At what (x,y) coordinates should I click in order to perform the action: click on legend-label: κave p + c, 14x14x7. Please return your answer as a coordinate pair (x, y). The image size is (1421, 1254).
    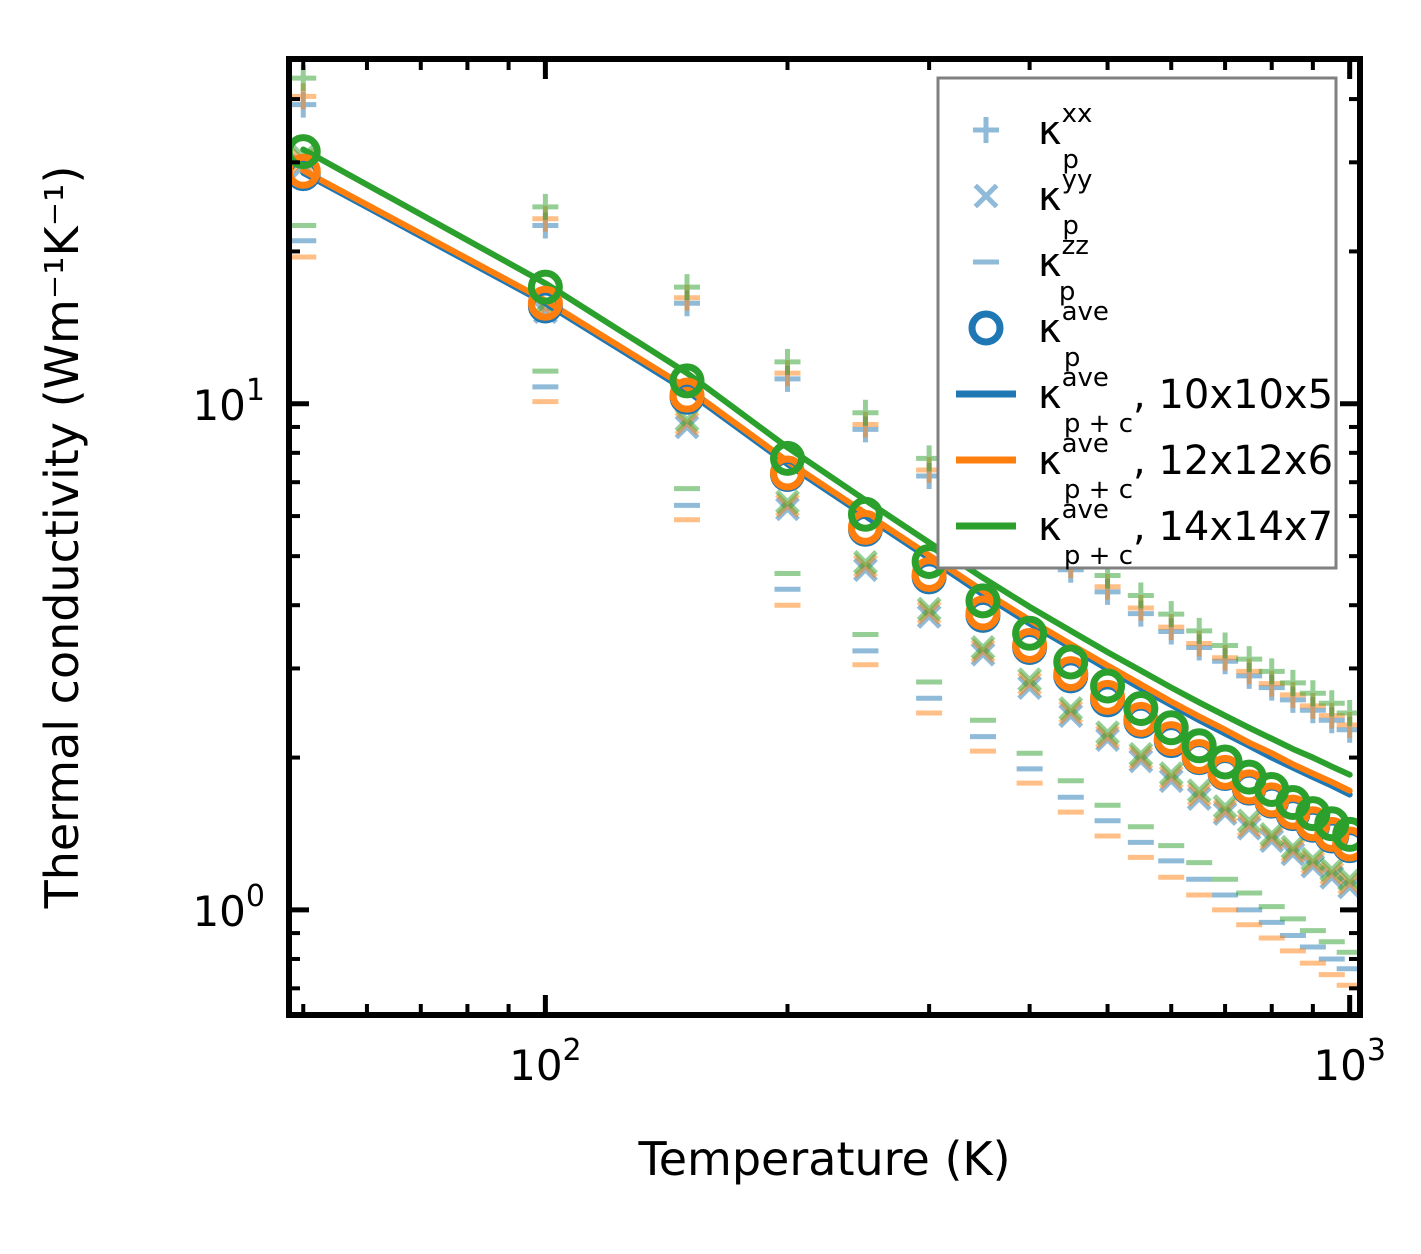
    Looking at the image, I should click on (1185, 533).